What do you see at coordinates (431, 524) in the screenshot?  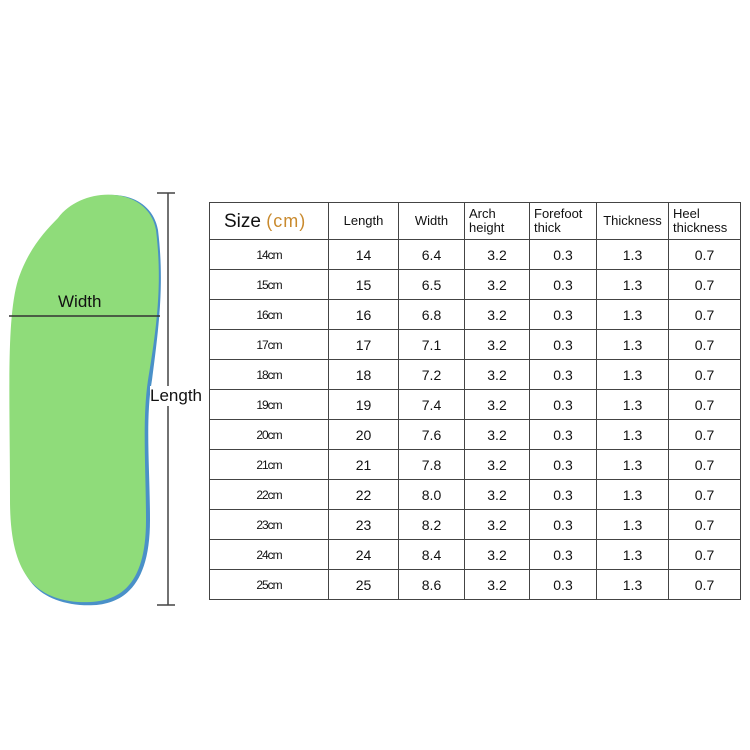 I see `cell-width: 8.2` at bounding box center [431, 524].